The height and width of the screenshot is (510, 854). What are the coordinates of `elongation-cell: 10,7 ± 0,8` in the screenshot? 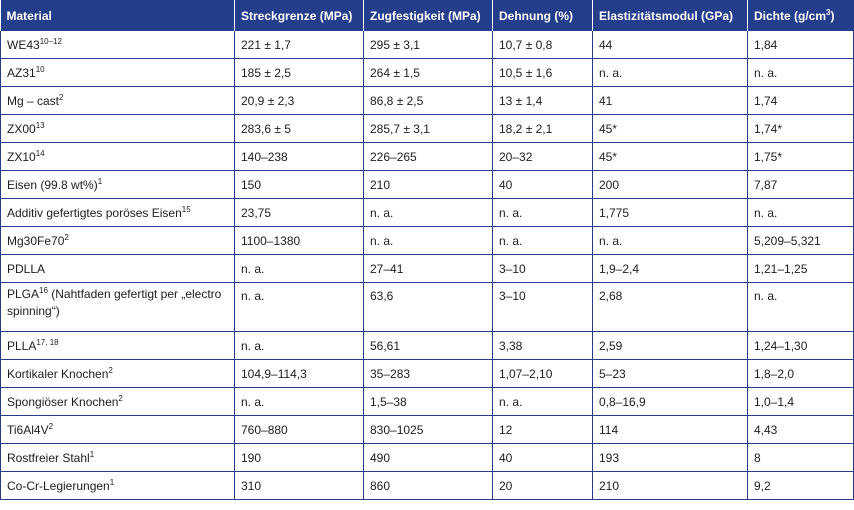 It's located at (542, 45).